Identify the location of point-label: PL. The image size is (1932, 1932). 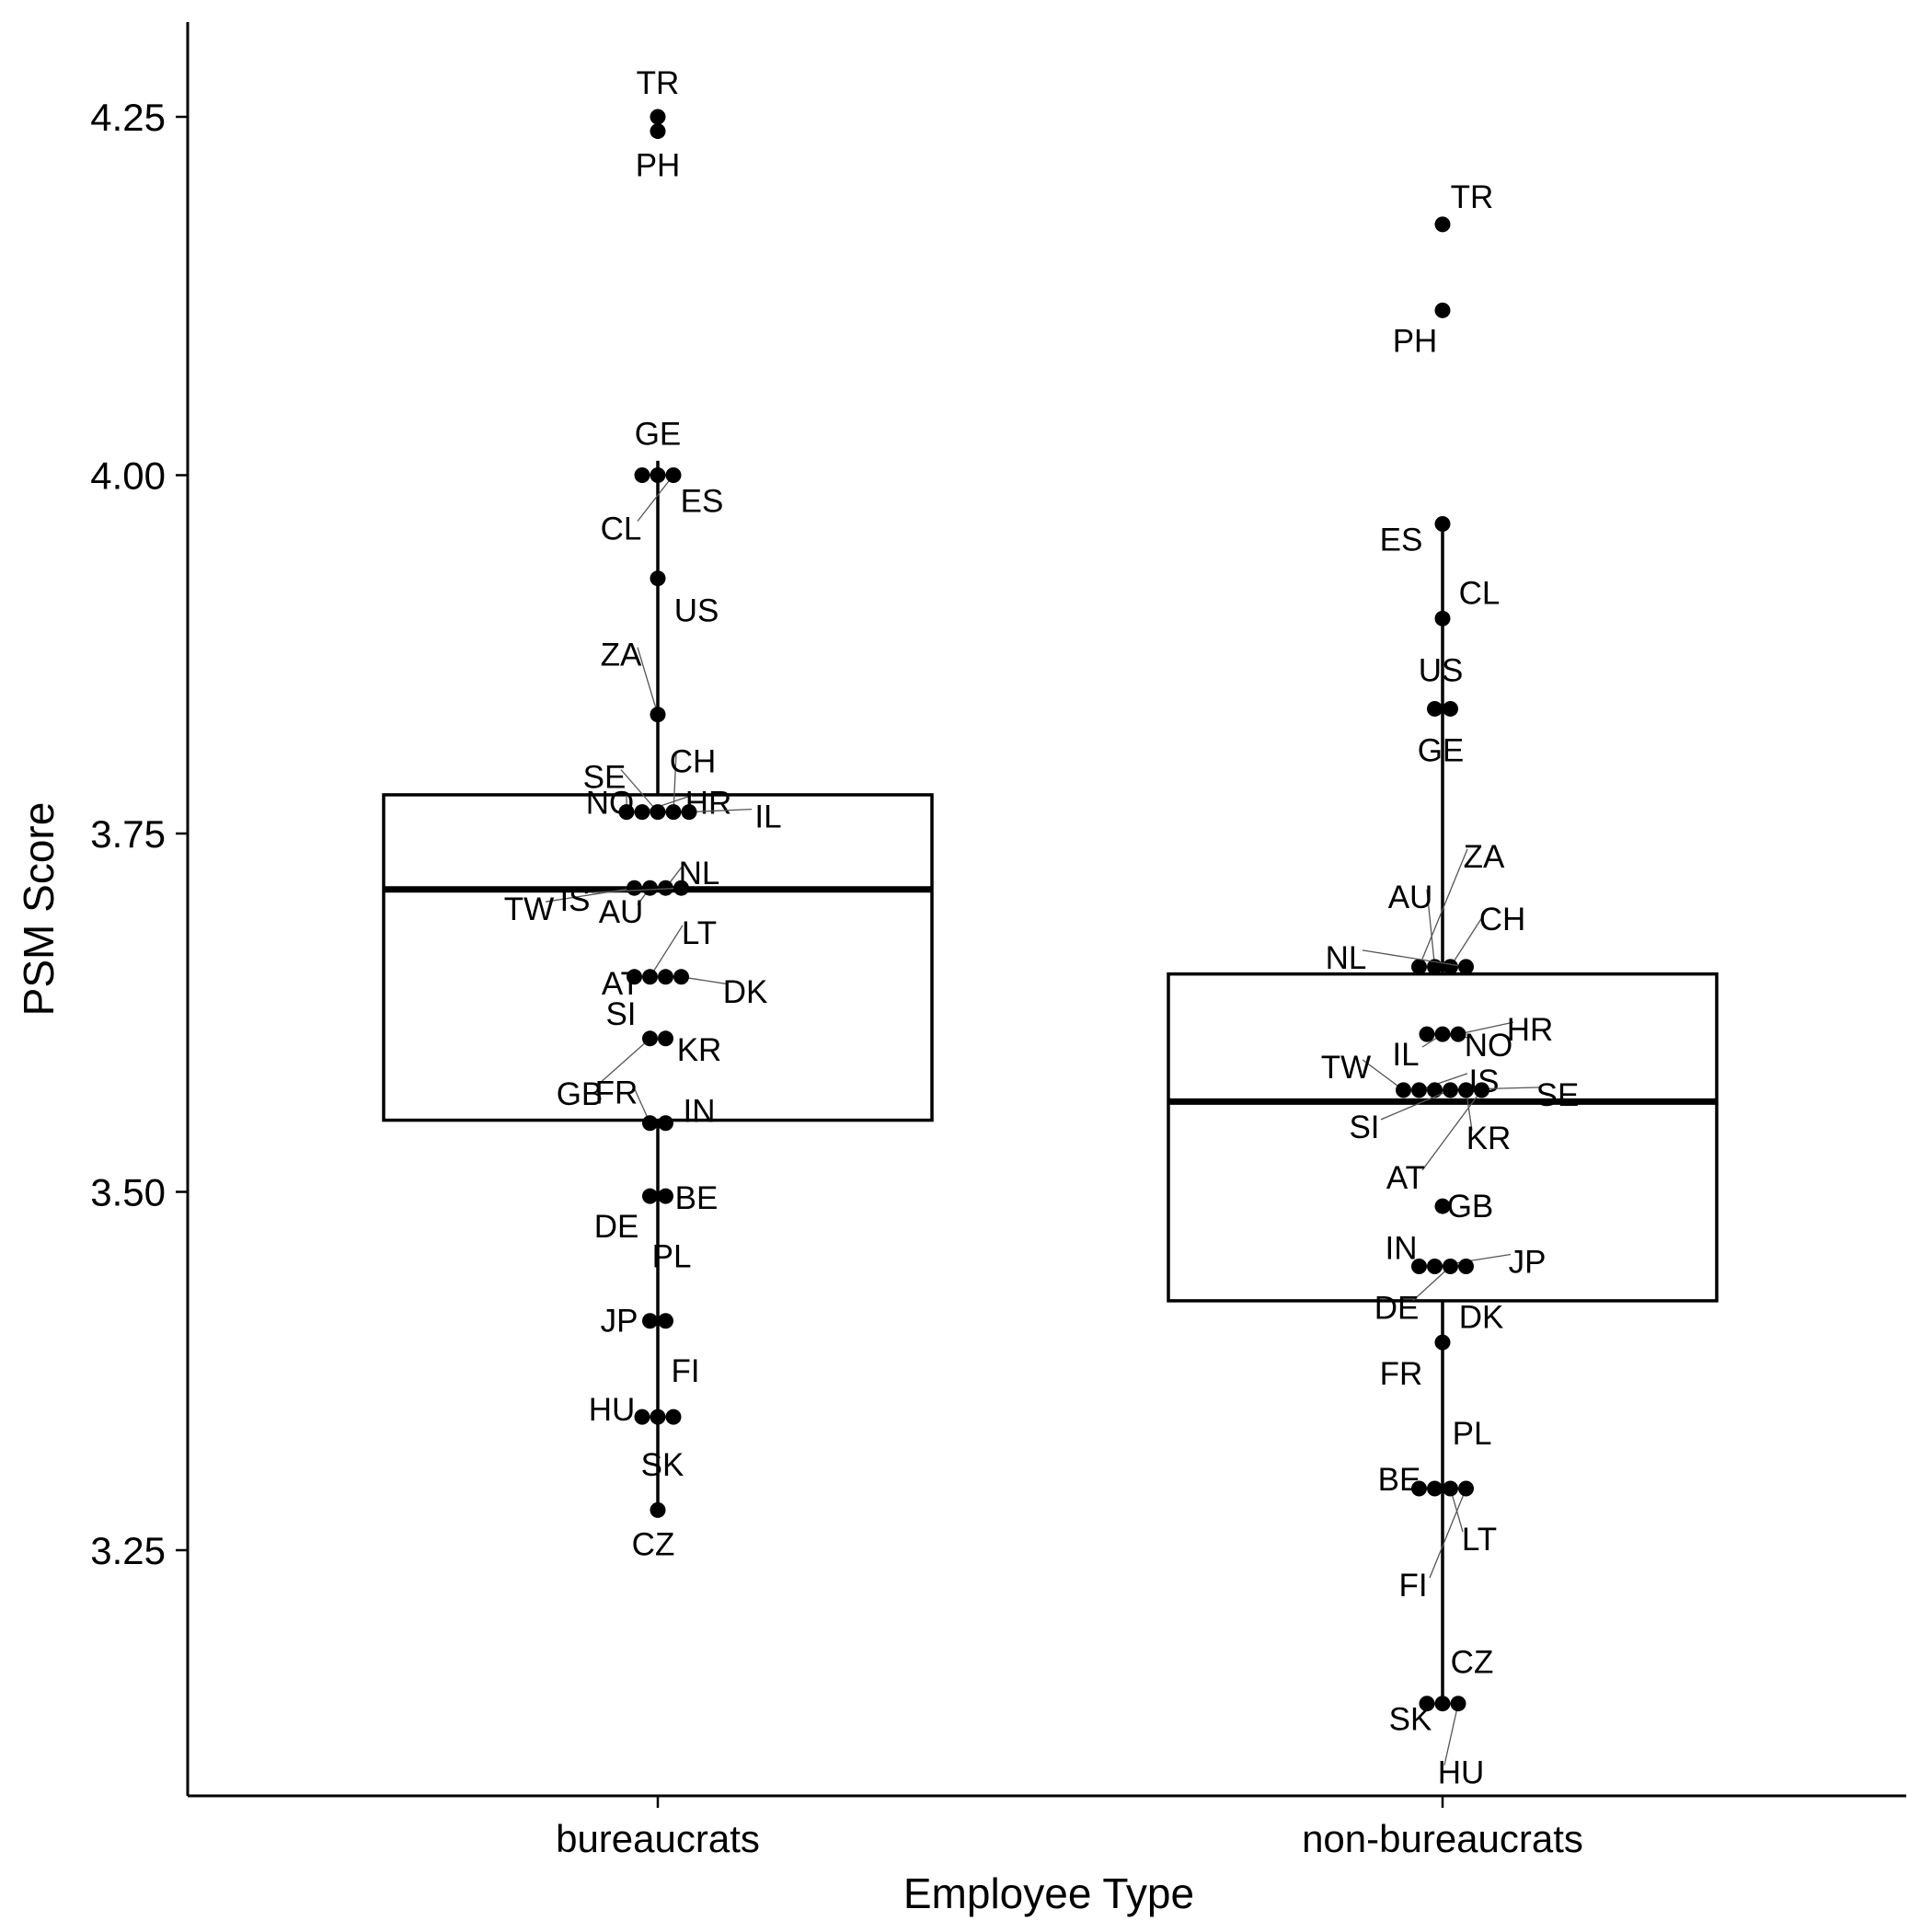
(1472, 1434).